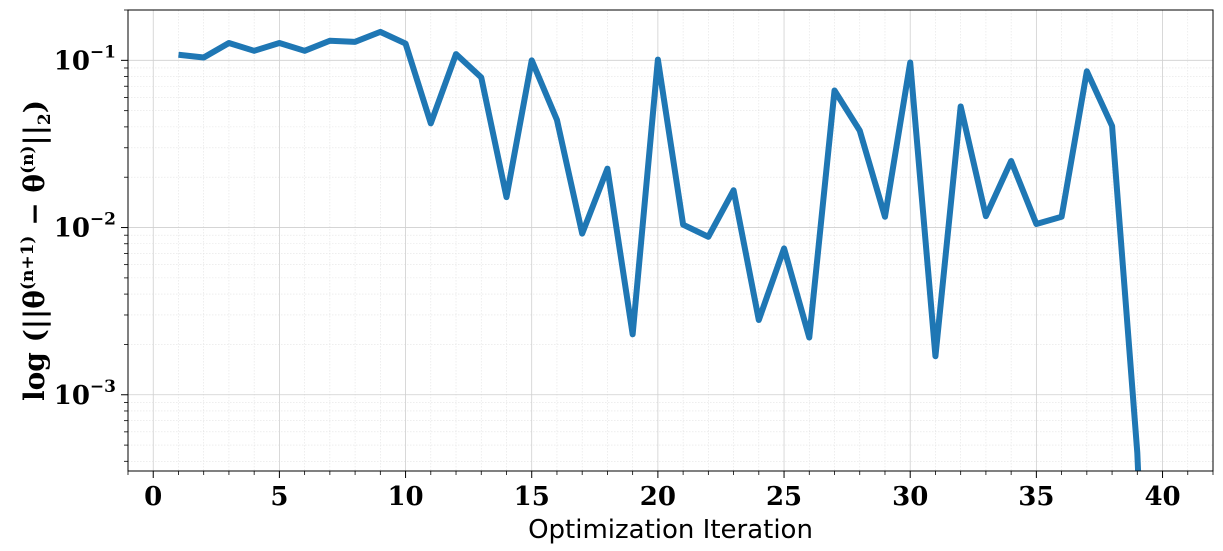  I want to click on x-tick-label: 10, so click(405, 497).